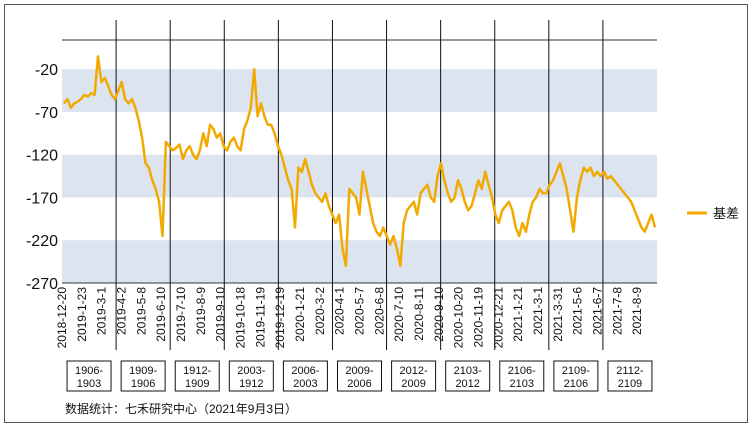 Image resolution: width=753 pixels, height=427 pixels. Describe the element at coordinates (89, 384) in the screenshot. I see `contract-pair-bottom: 1903` at that location.